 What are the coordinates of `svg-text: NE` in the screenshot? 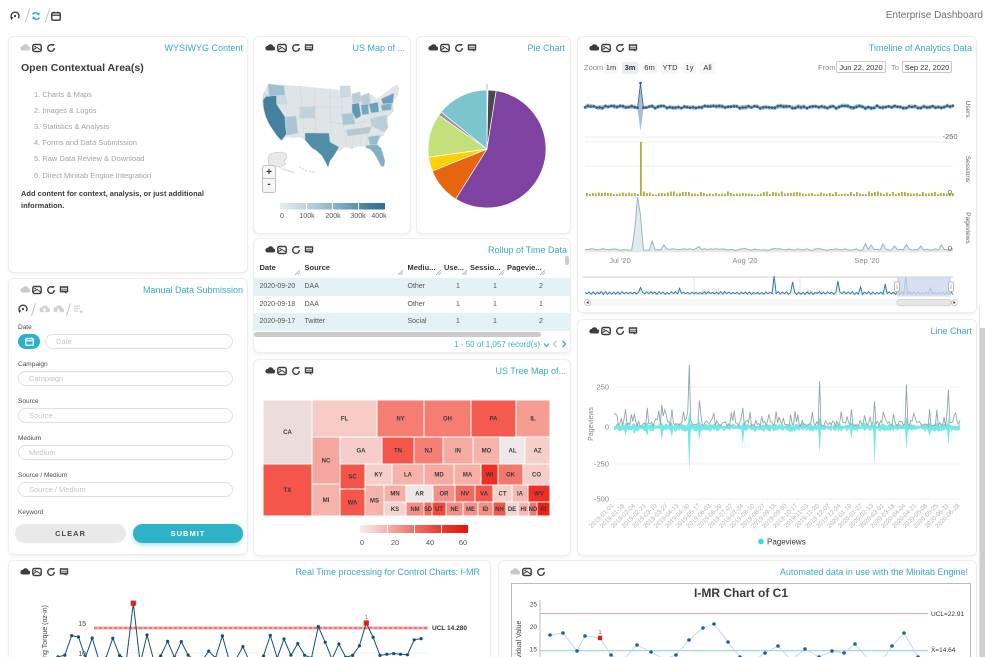 It's located at (454, 510).